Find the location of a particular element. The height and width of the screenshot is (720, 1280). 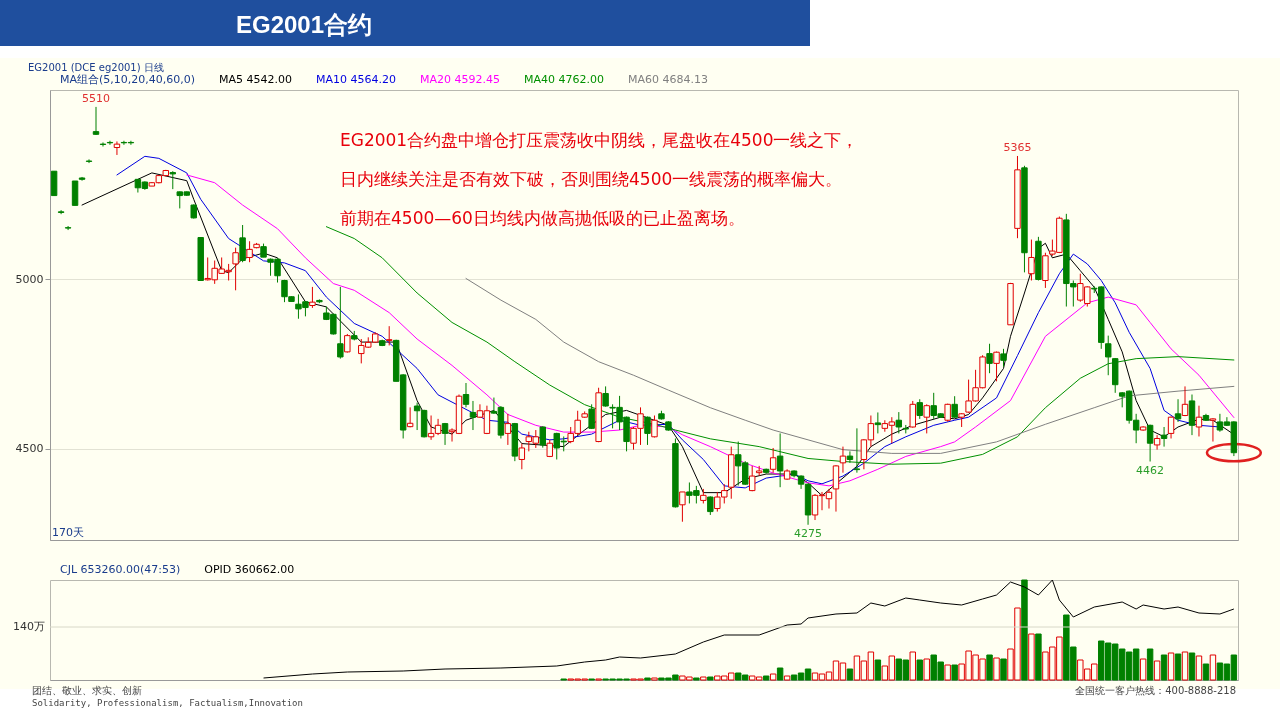

text: MA组合(5,10,20,40,60,0) is located at coordinates (128, 79).